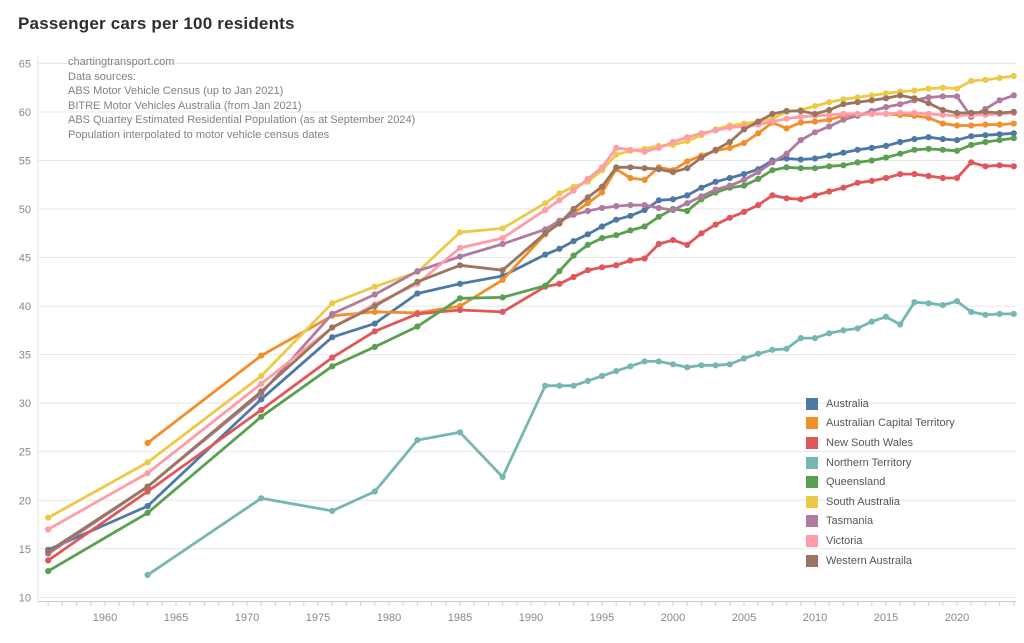 The width and height of the screenshot is (1024, 643). I want to click on data-point-south-australia-2020, so click(957, 88).